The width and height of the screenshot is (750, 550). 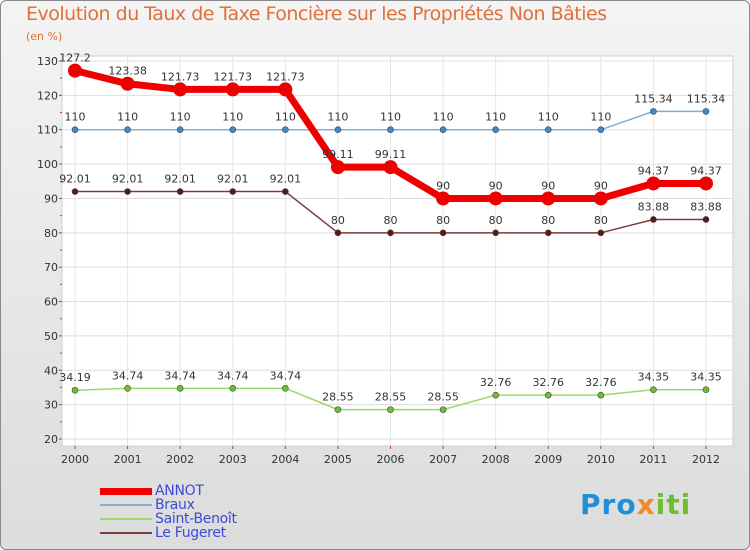 What do you see at coordinates (285, 459) in the screenshot?
I see `x-tick-label: 2004` at bounding box center [285, 459].